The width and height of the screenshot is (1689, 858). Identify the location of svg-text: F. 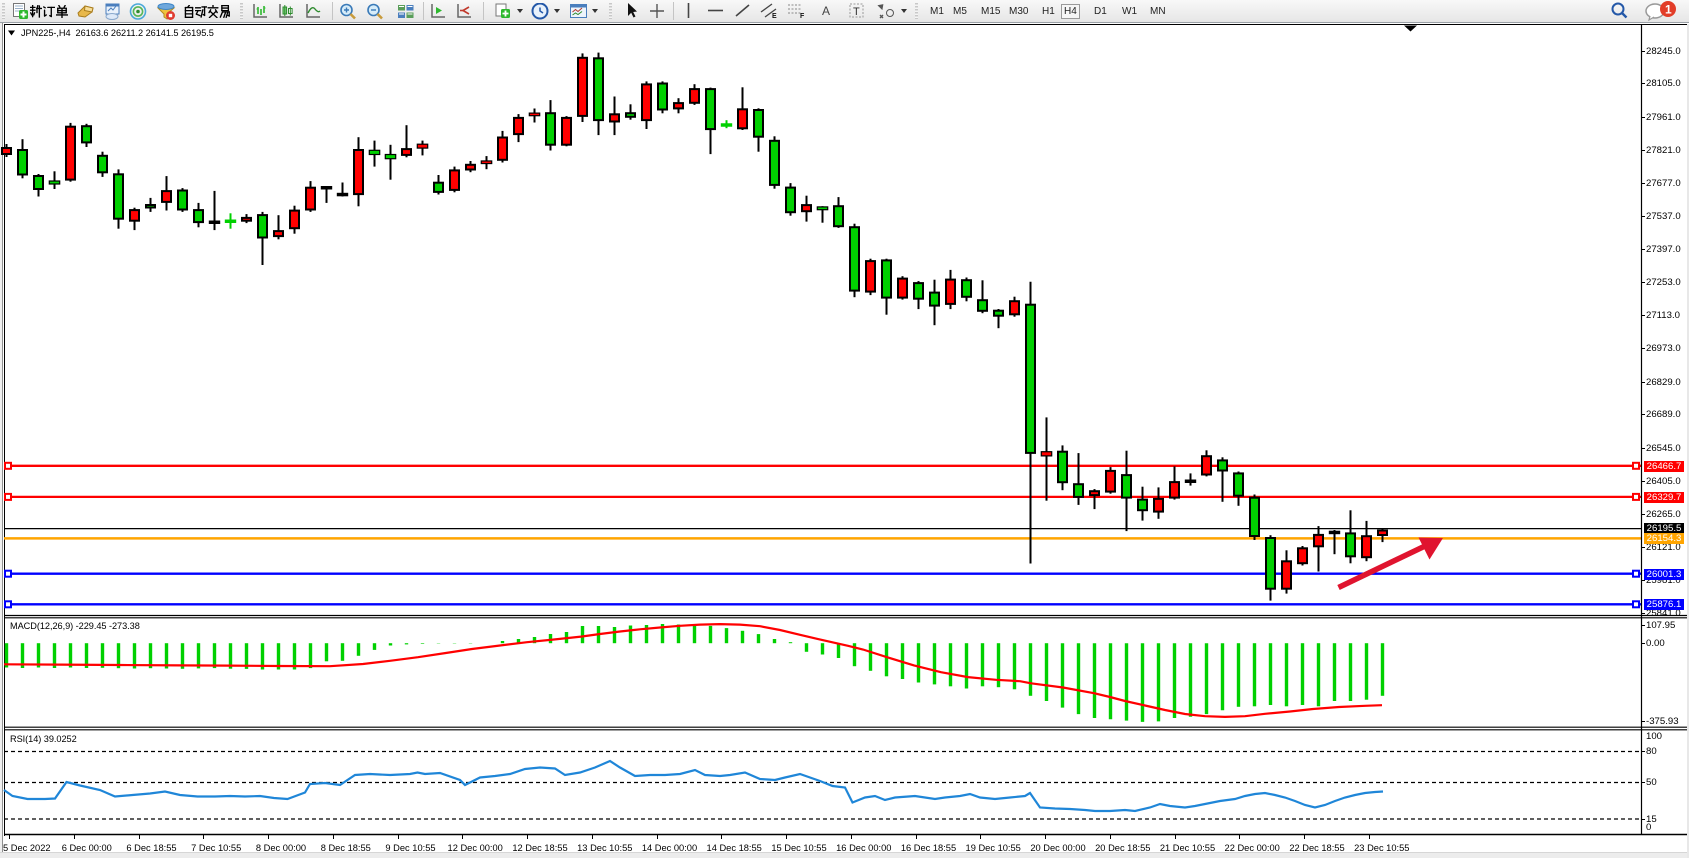
(802, 16).